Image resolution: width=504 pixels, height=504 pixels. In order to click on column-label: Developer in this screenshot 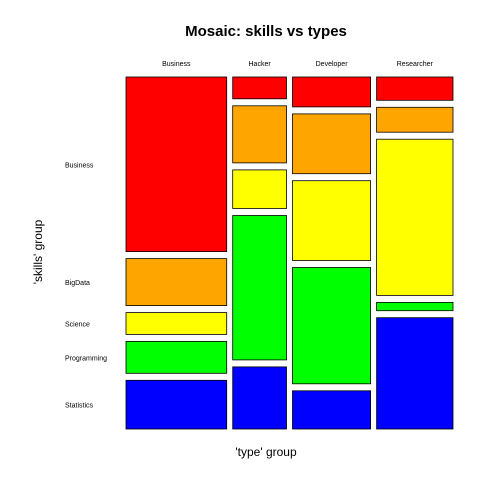, I will do `click(332, 64)`.